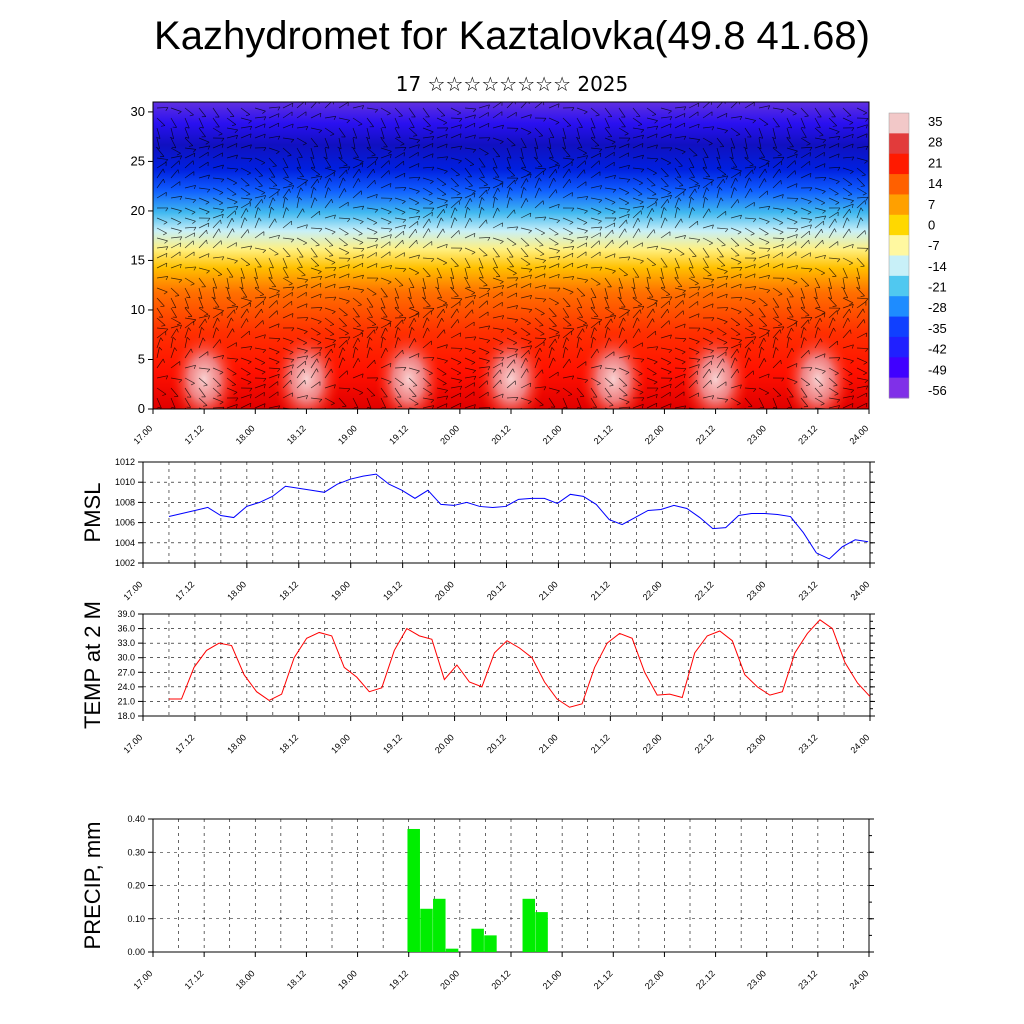  Describe the element at coordinates (126, 643) in the screenshot. I see `y-tick-label: 33.0` at that location.